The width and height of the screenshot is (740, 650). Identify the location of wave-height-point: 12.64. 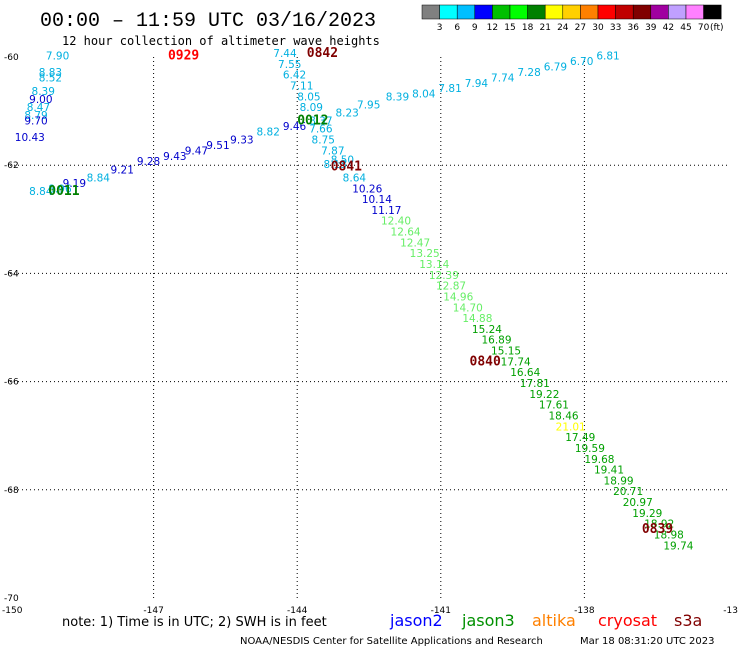
(406, 233).